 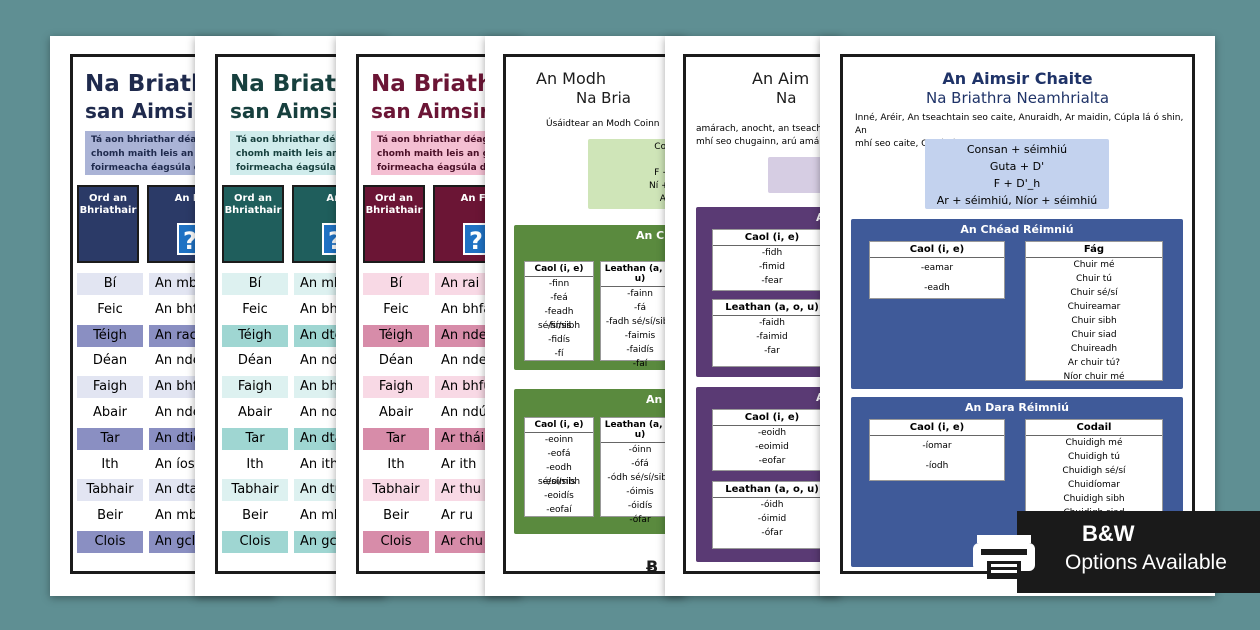 I want to click on printer-icon, so click(x=1004, y=557).